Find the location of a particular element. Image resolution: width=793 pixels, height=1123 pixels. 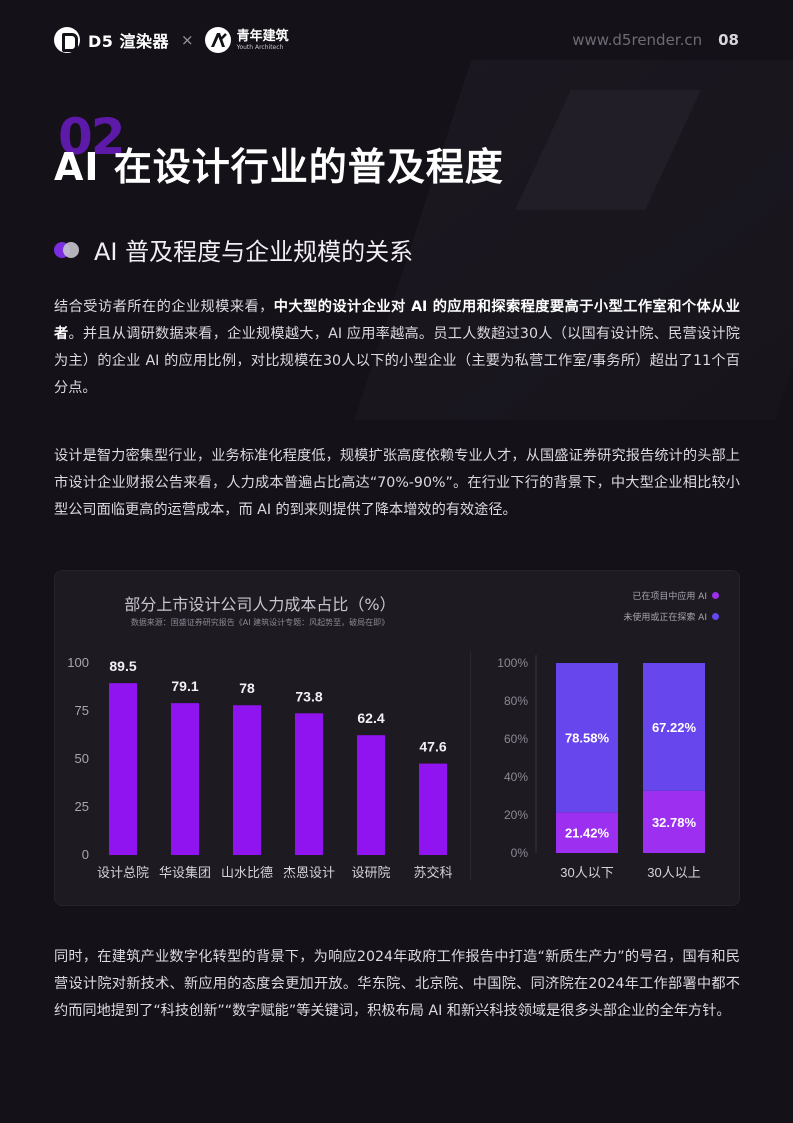

bar-value-label: 79.1 is located at coordinates (184, 686).